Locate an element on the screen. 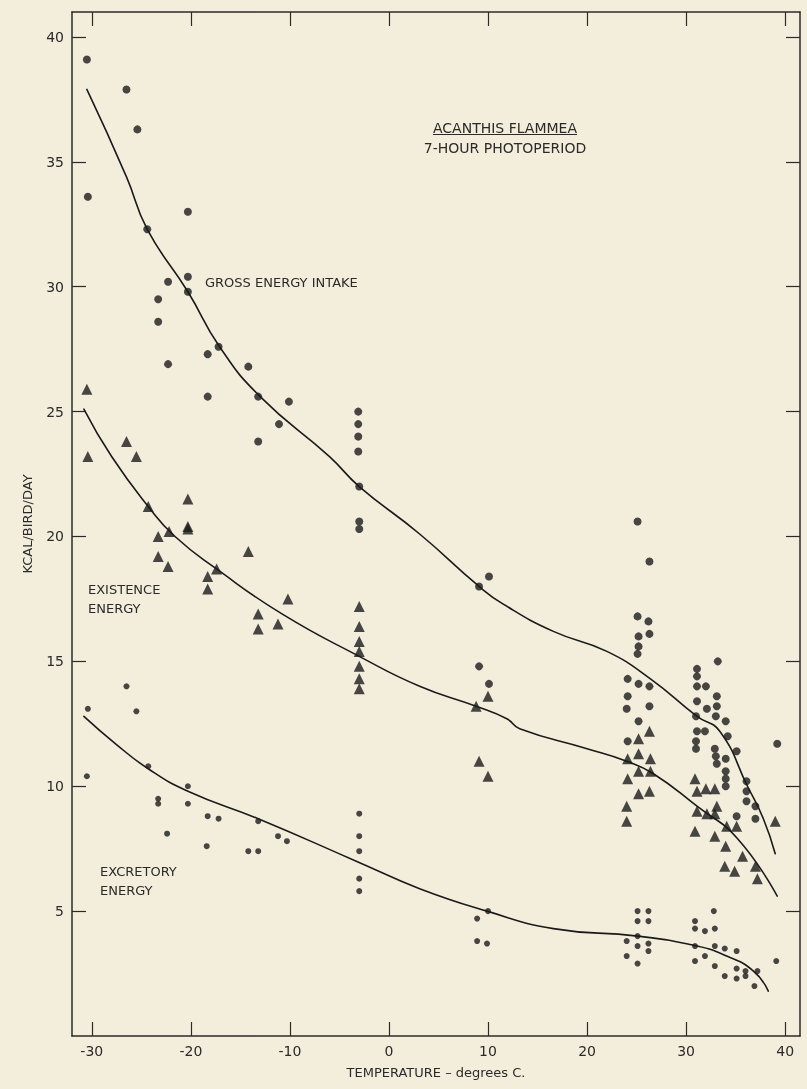  x-tick-label: 0 is located at coordinates (389, 1051).